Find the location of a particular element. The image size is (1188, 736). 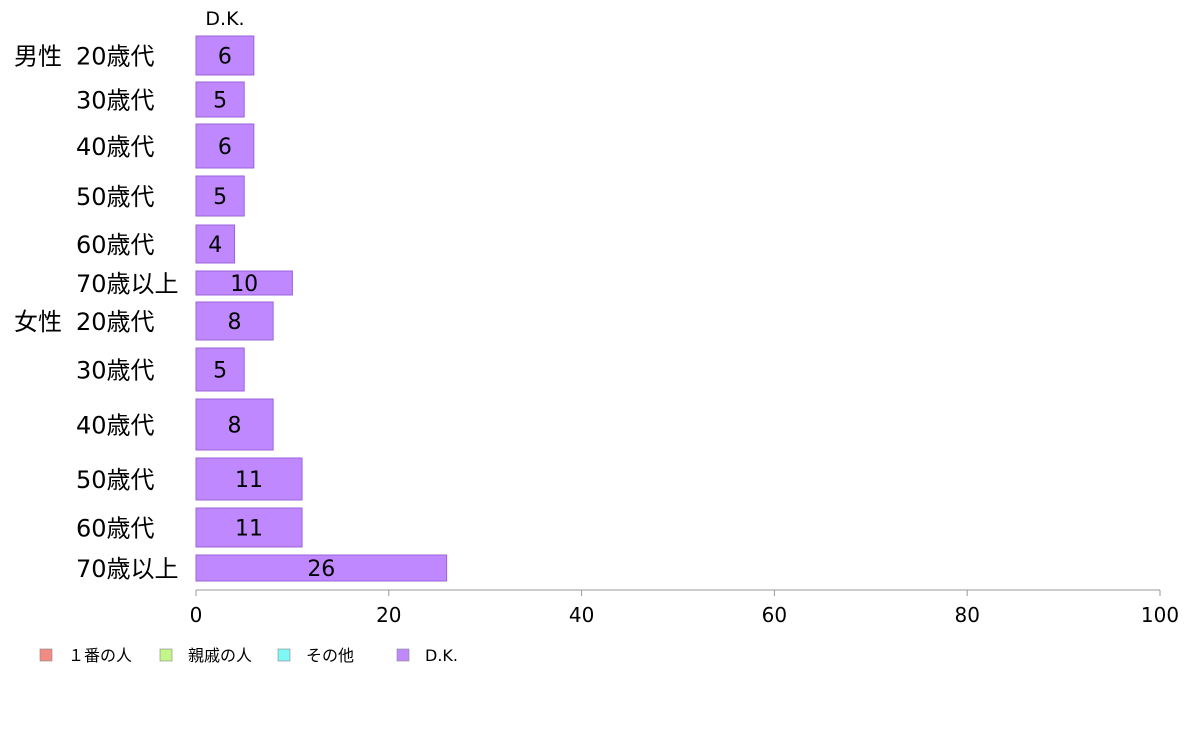

group-label: 女性 is located at coordinates (38, 322).